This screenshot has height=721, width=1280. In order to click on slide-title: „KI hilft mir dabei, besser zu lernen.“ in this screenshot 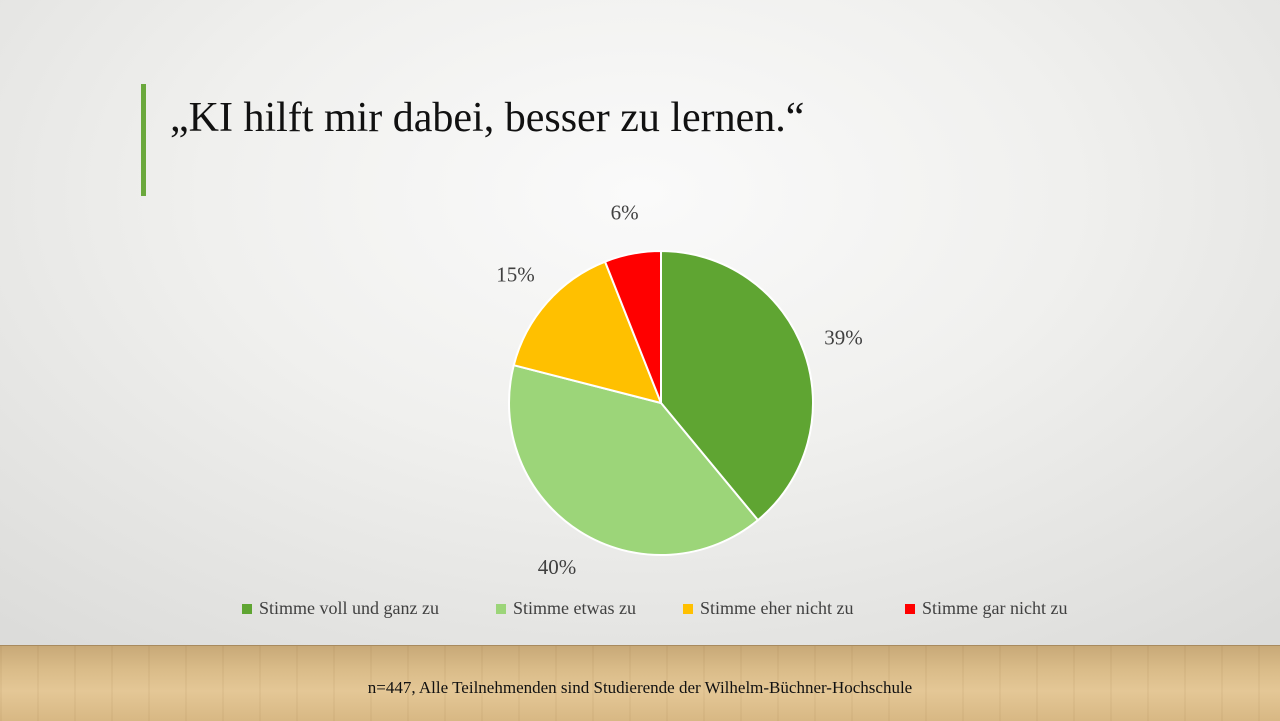, I will do `click(487, 118)`.